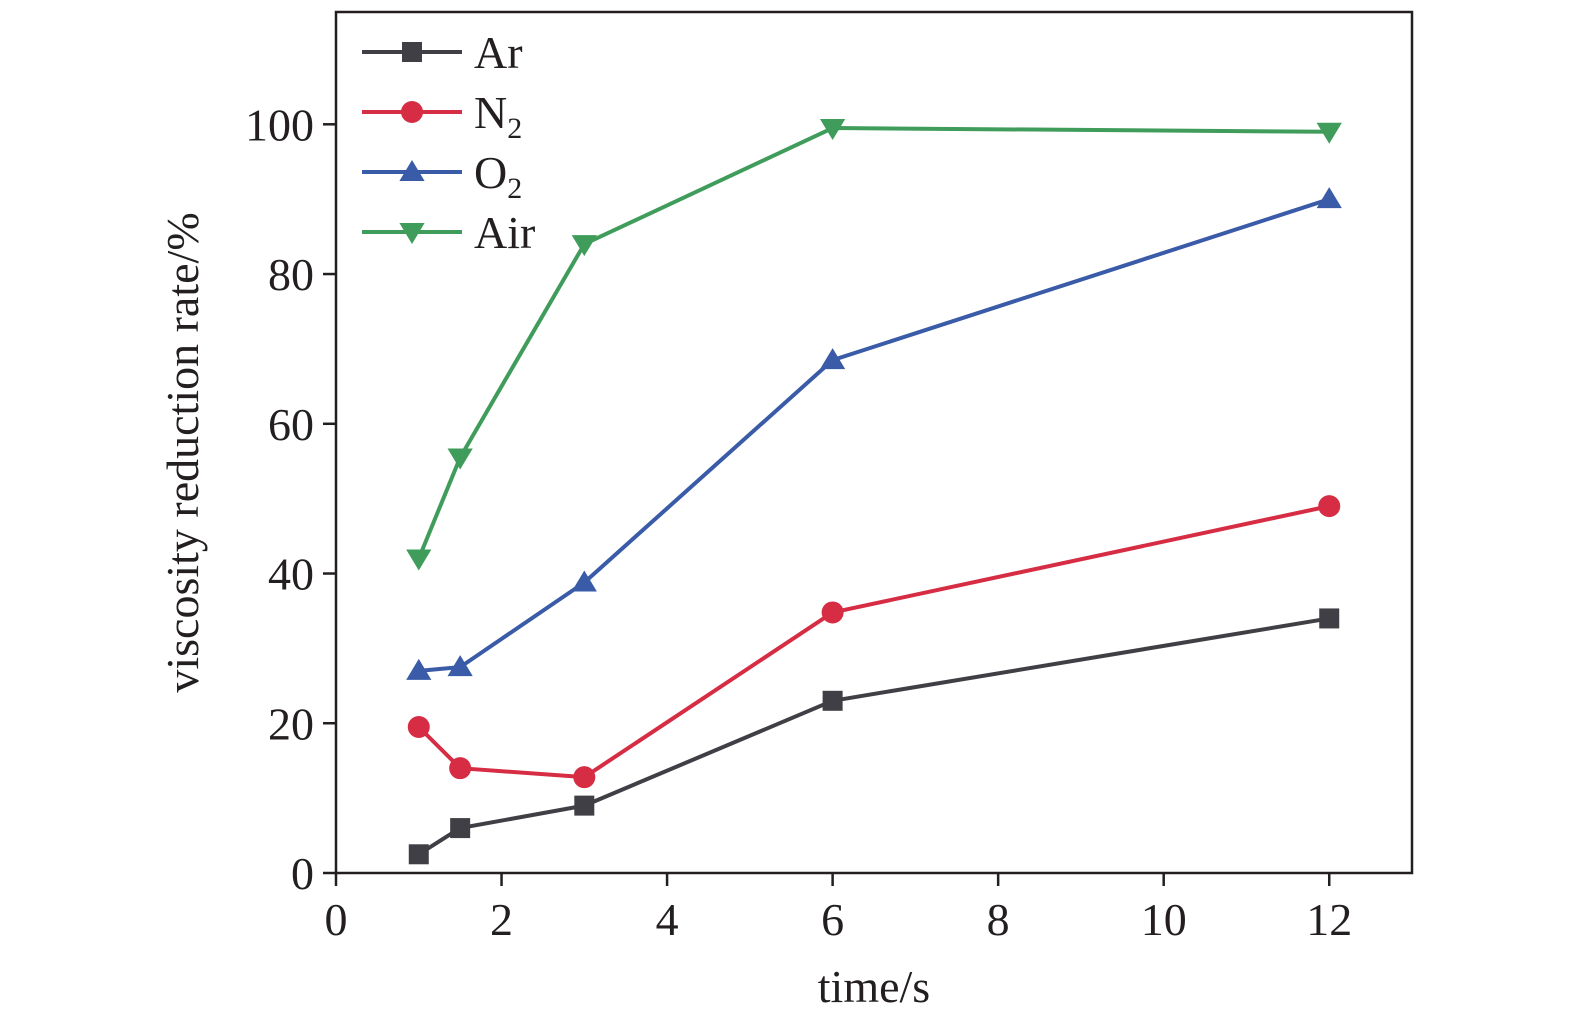 Image resolution: width=1575 pixels, height=1033 pixels. Describe the element at coordinates (336, 919) in the screenshot. I see `x-tick-label: 0` at that location.